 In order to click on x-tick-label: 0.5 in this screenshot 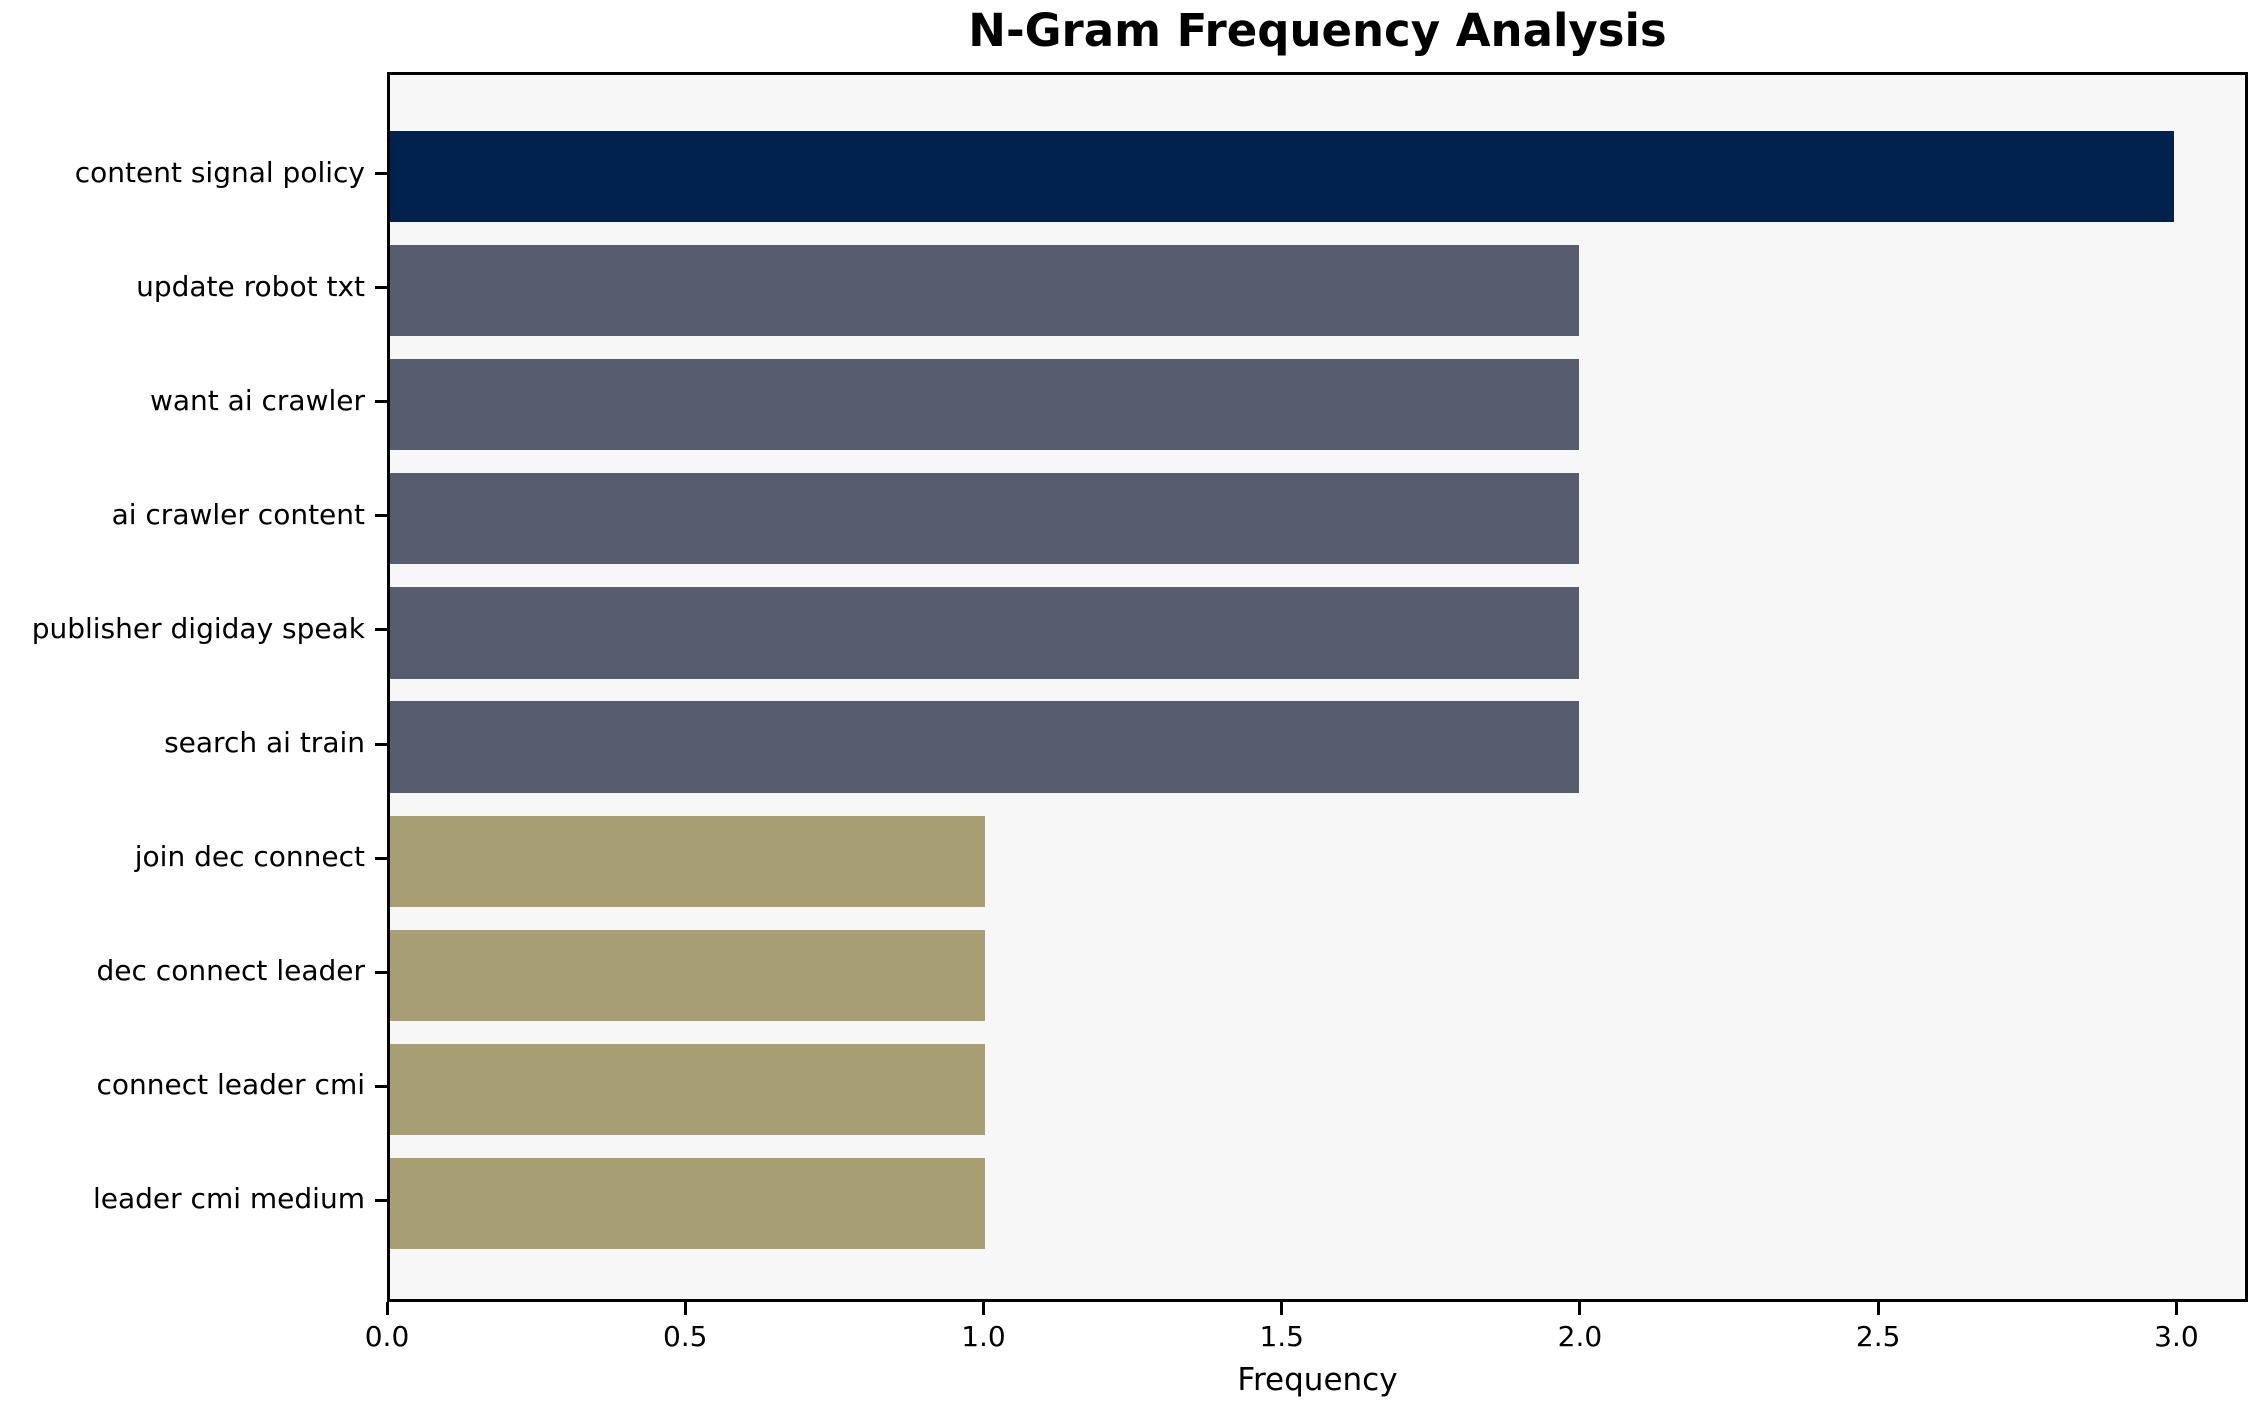, I will do `click(685, 1336)`.